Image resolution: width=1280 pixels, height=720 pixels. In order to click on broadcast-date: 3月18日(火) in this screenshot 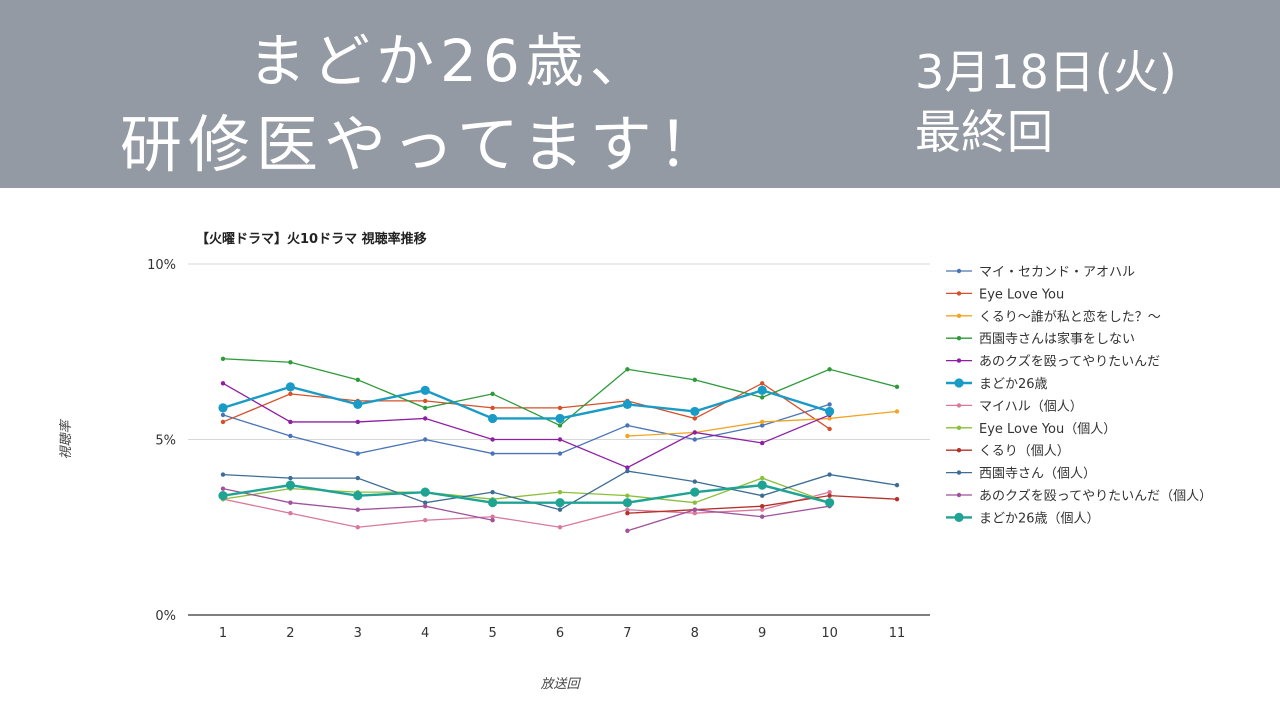, I will do `click(1046, 72)`.